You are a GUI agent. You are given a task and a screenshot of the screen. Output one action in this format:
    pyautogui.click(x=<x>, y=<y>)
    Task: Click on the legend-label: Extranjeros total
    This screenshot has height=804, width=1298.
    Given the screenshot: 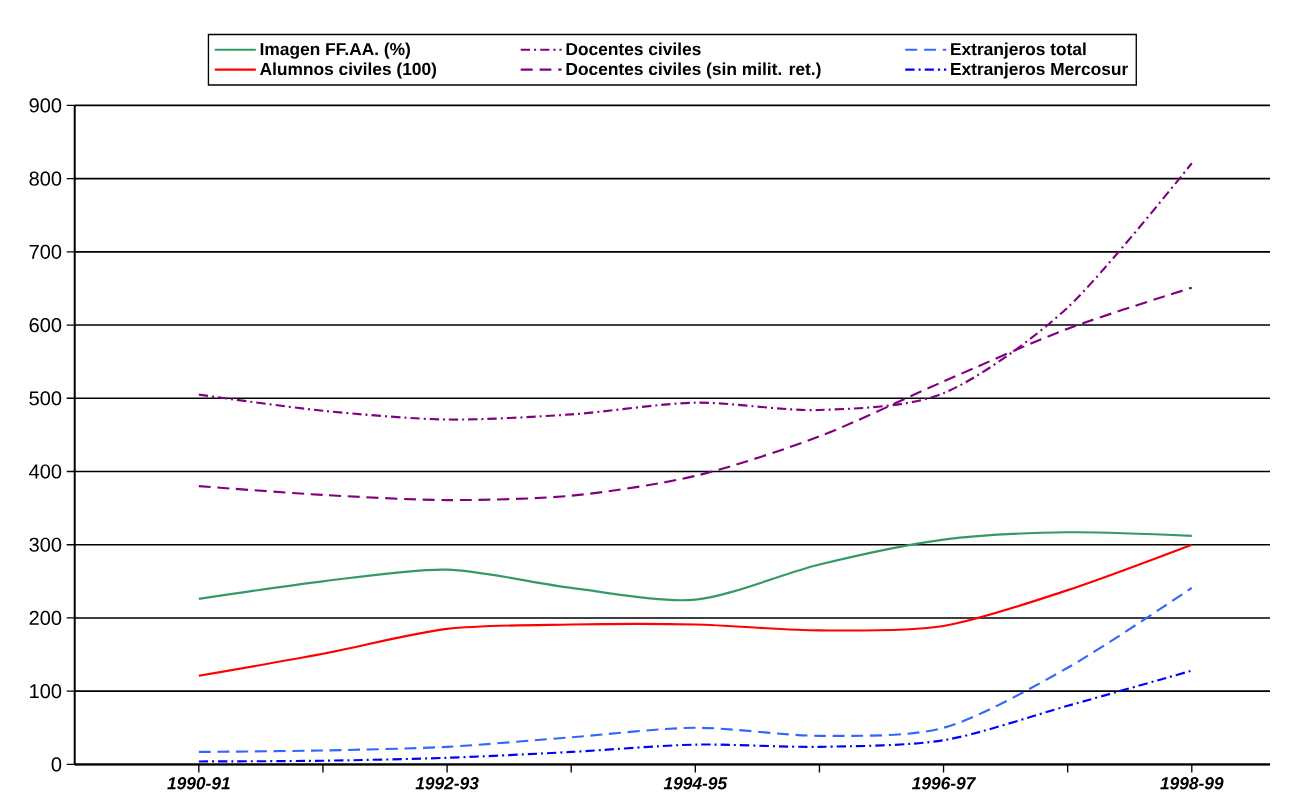 What is the action you would take?
    pyautogui.click(x=1018, y=50)
    